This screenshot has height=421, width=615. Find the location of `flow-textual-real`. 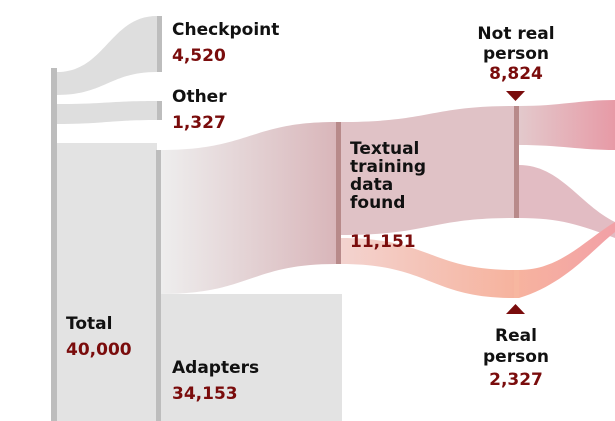

flow-textual-real is located at coordinates (427, 268).